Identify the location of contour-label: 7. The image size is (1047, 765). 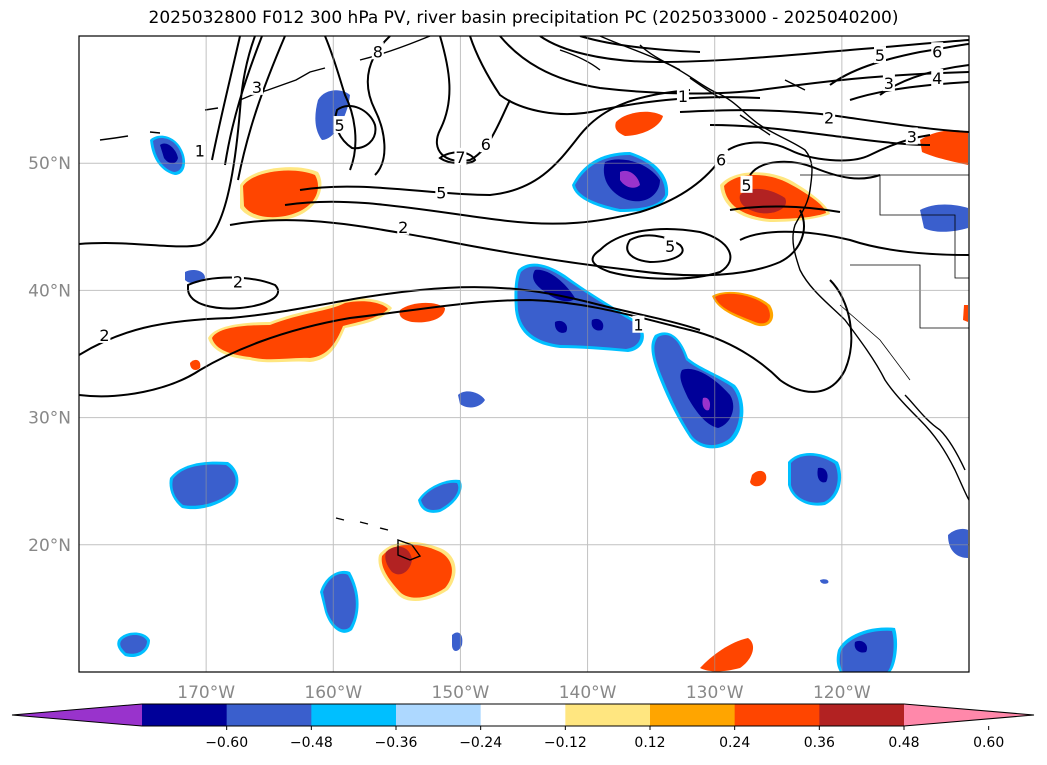
(460, 157).